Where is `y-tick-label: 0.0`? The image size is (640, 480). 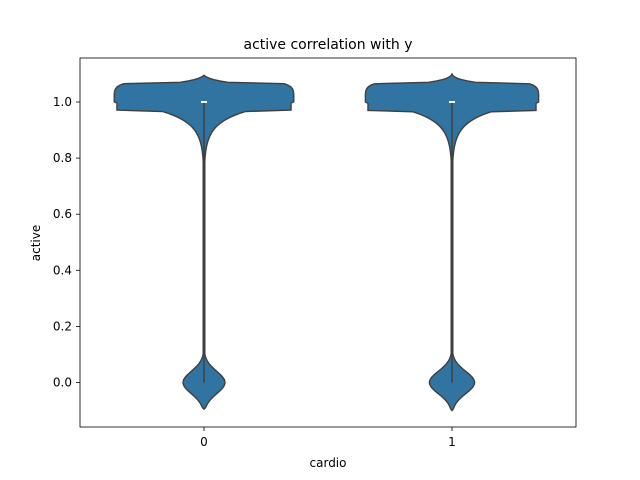 y-tick-label: 0.0 is located at coordinates (62, 383).